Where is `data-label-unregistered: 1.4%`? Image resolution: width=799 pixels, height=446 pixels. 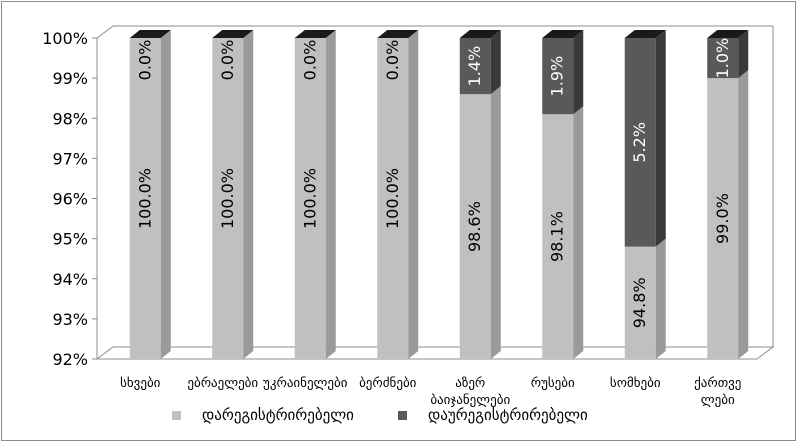
data-label-unregistered: 1.4% is located at coordinates (474, 66).